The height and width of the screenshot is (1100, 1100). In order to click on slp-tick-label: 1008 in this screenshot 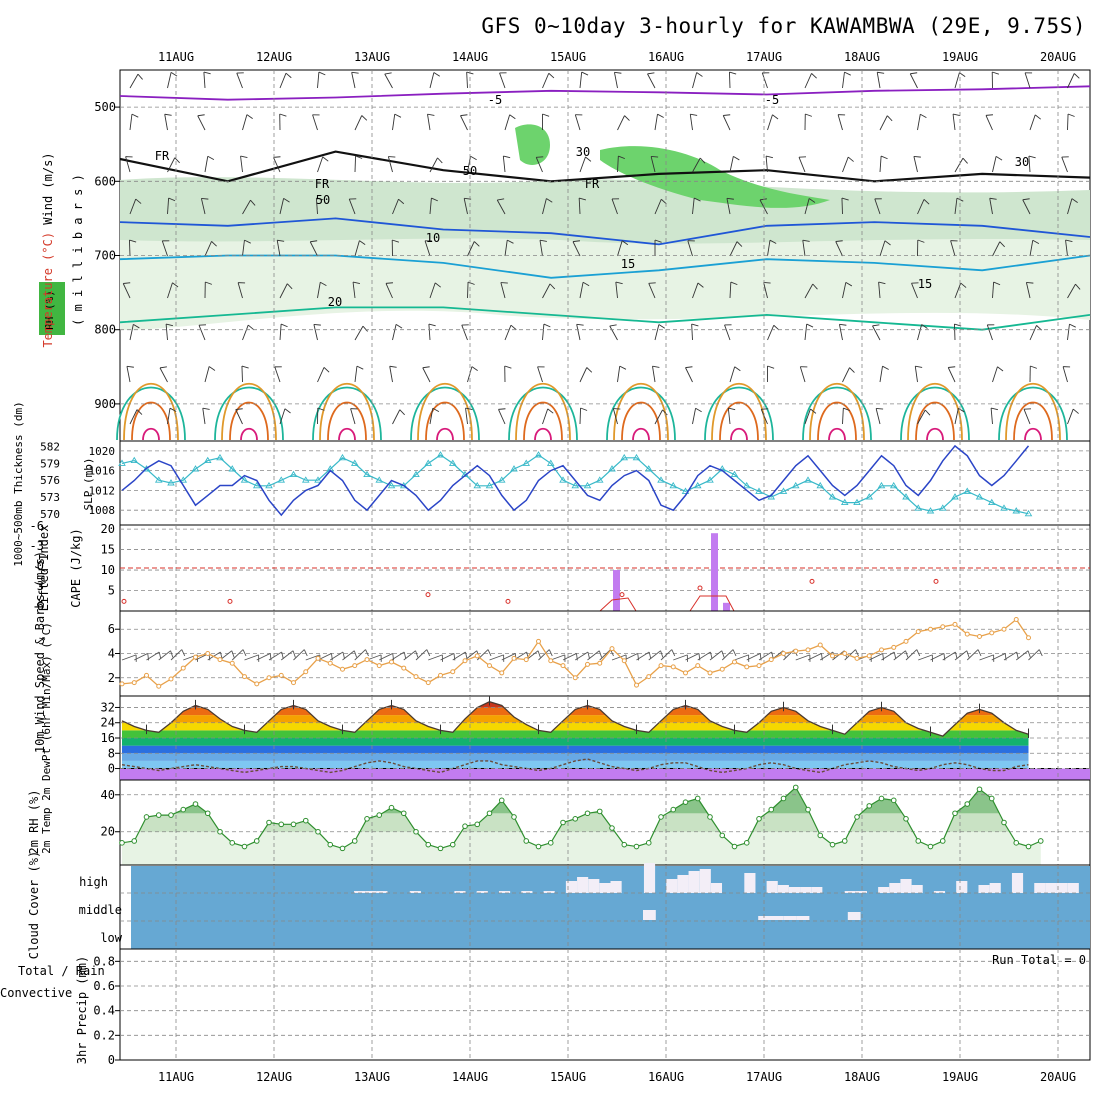, I will do `click(102, 510)`.